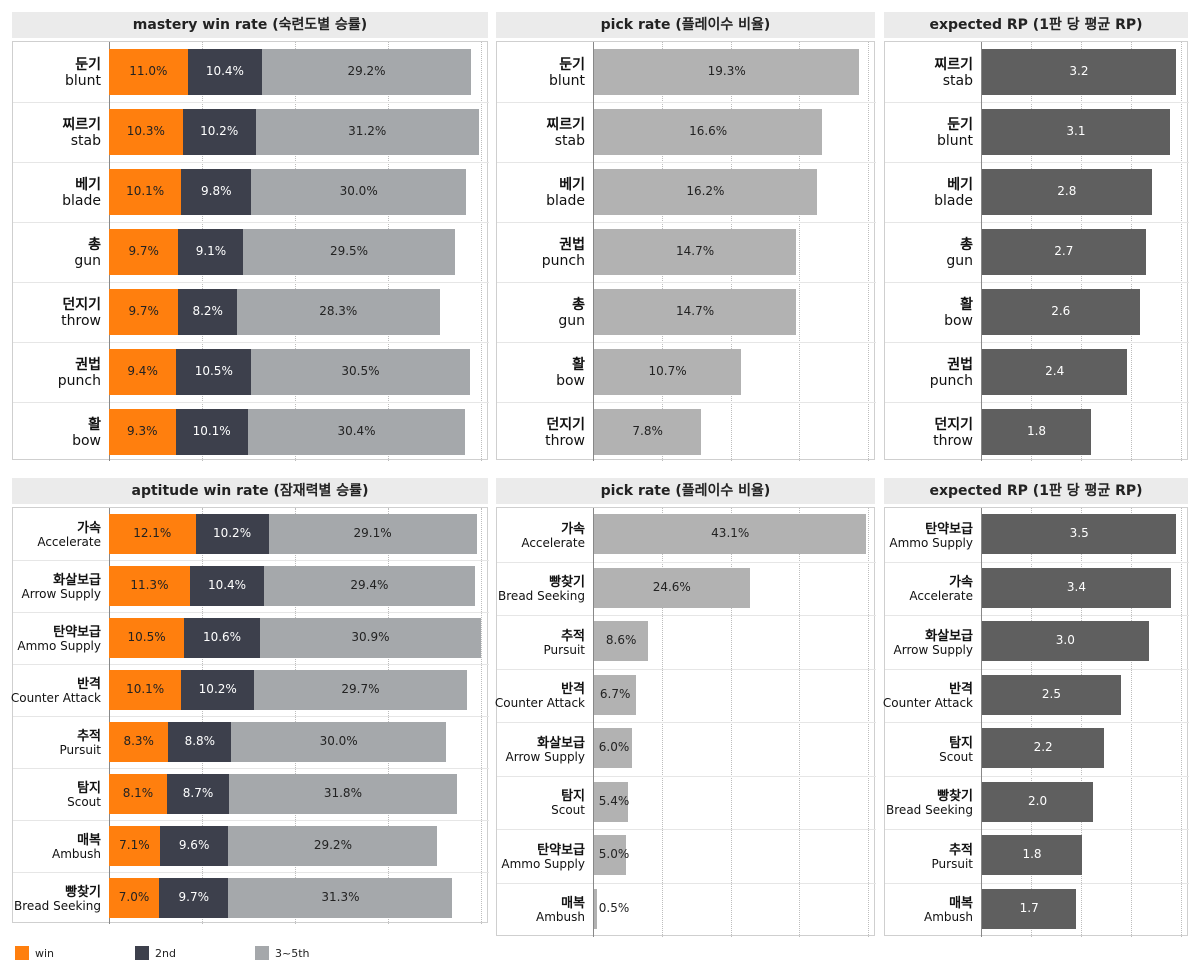  I want to click on category-label: 탄약보급, so click(561, 850).